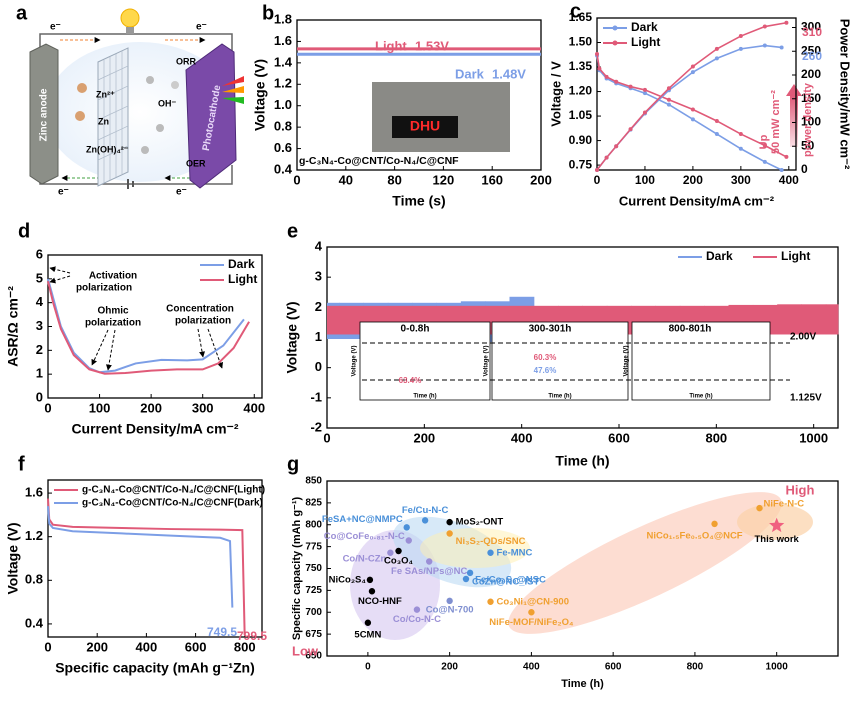 This screenshot has width=866, height=701. Describe the element at coordinates (545, 370) in the screenshot. I see `annotation: 47.6%` at that location.